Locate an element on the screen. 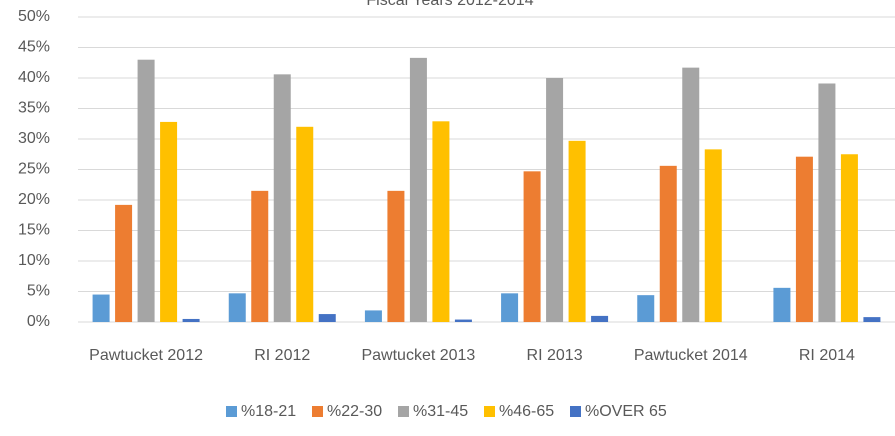  y-tick-label: 0% is located at coordinates (38, 321).